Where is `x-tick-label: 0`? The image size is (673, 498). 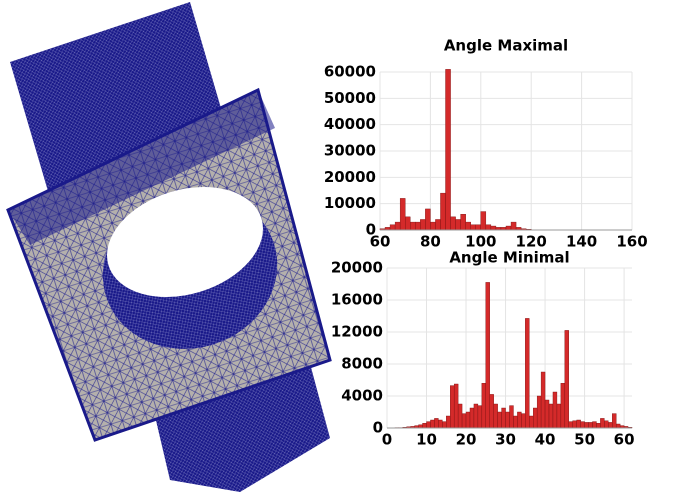 x-tick-label: 0 is located at coordinates (387, 440).